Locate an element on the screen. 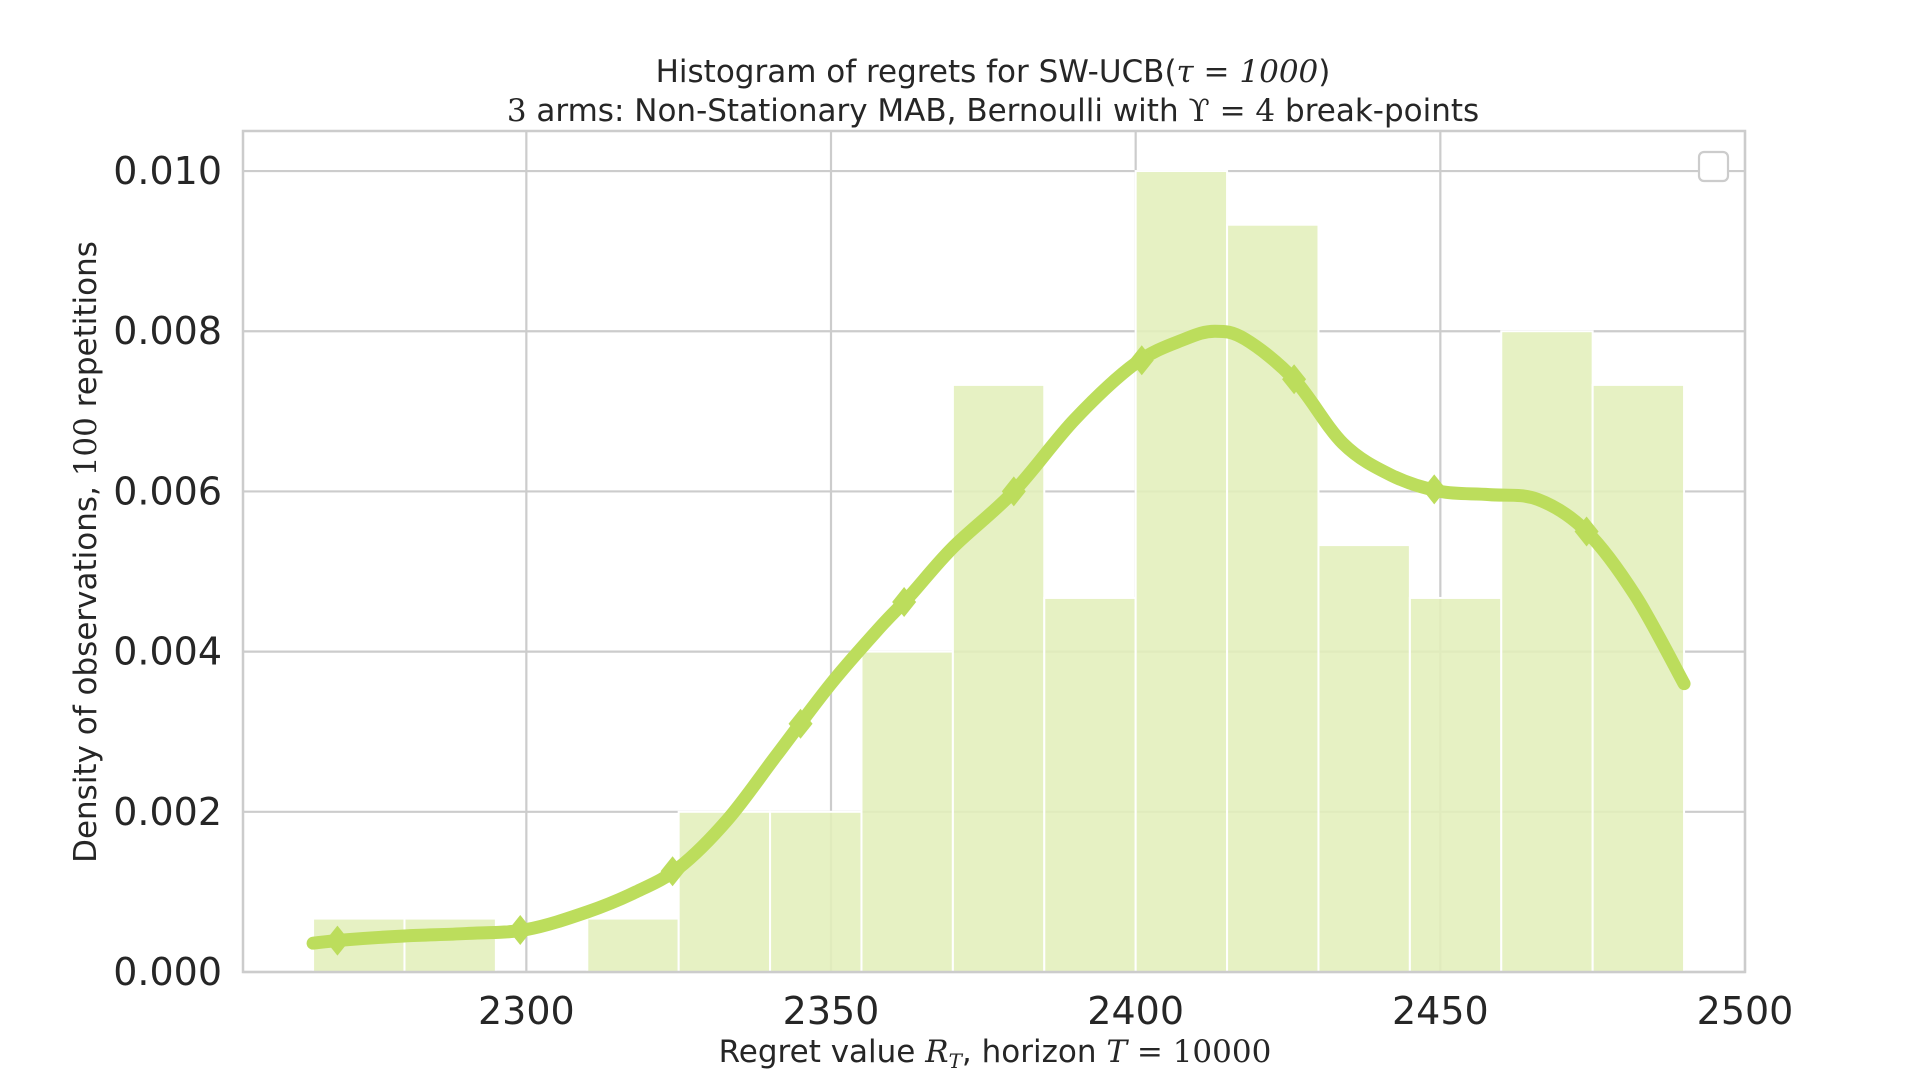  x-tick-label: 2450 is located at coordinates (1440, 1011).